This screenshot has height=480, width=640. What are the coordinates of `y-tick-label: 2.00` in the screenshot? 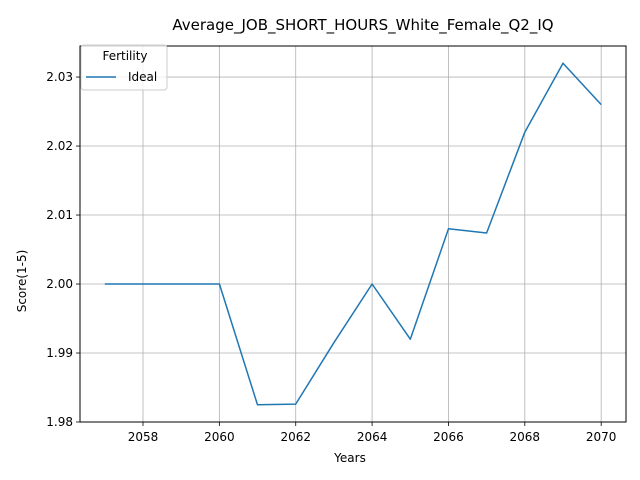 It's located at (59, 284).